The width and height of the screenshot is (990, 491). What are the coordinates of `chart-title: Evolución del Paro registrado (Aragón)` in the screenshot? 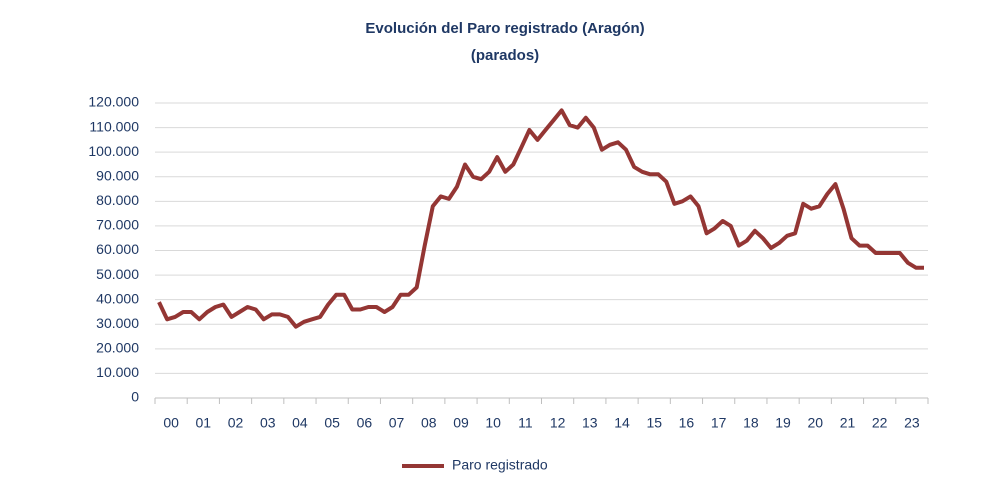 It's located at (504, 28).